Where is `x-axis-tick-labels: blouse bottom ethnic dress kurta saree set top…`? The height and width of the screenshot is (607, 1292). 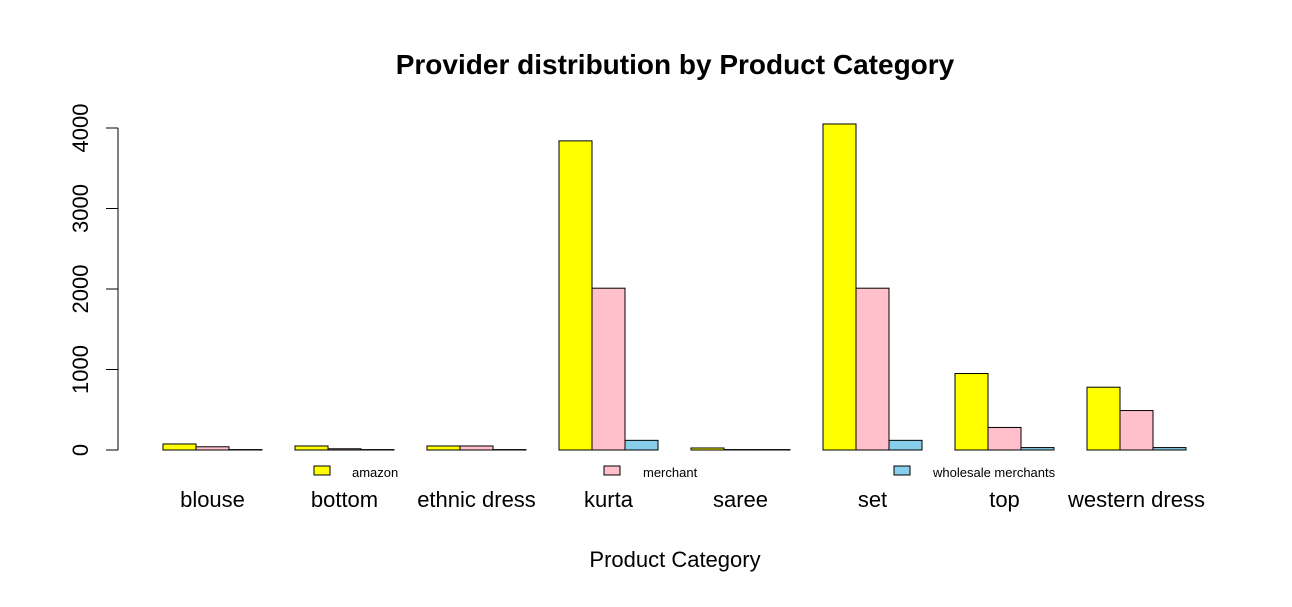
x-axis-tick-labels: blouse bottom ethnic dress kurta saree set top… is located at coordinates (692, 499).